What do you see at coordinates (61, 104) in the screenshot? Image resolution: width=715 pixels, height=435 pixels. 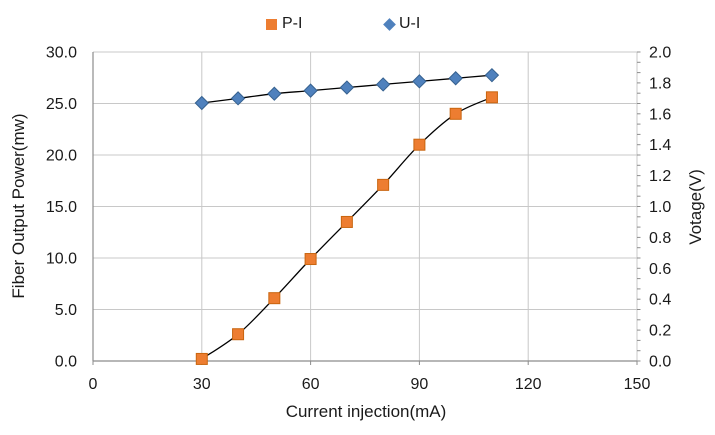 I see `y-tick-label-left: 25.0` at bounding box center [61, 104].